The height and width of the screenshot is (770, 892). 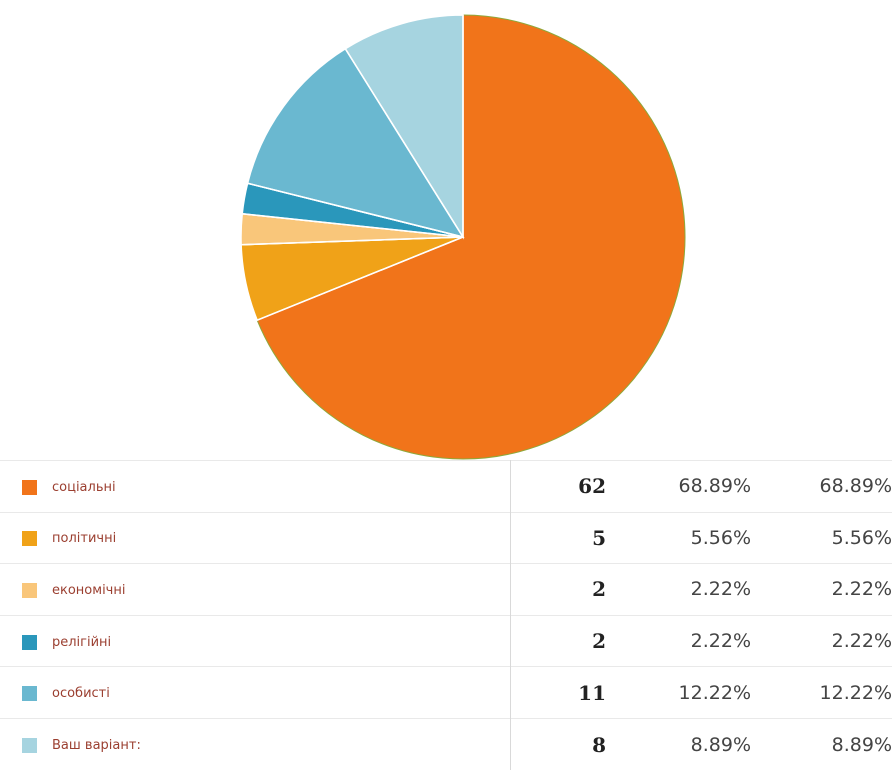 I want to click on result-row: особисті 11 12.22% 12.22%, so click(x=446, y=692).